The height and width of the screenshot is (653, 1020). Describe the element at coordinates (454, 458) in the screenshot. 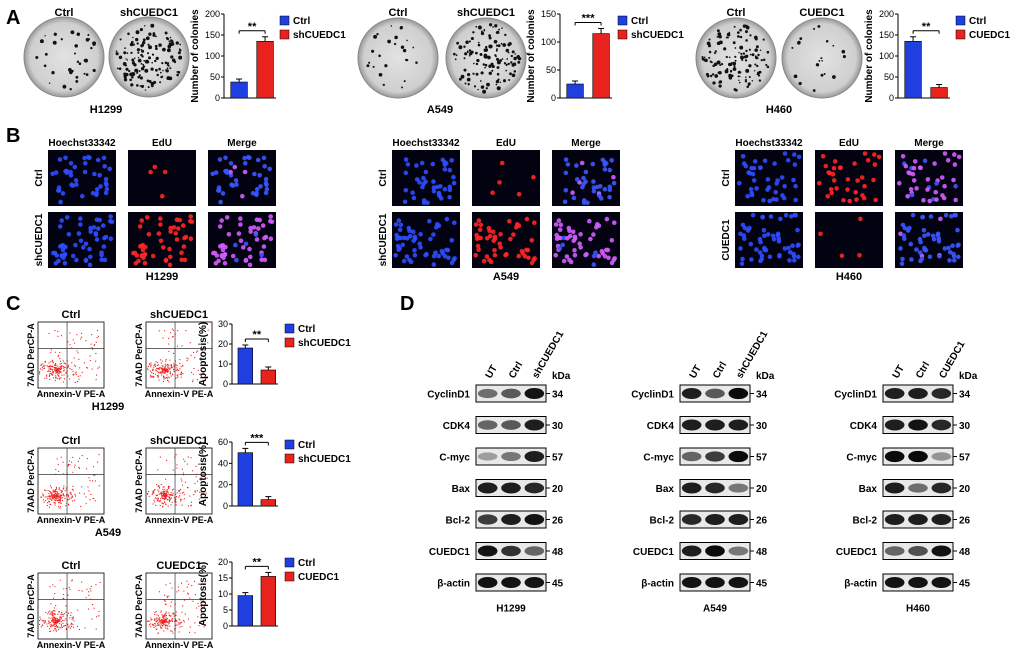

I see `protein-label: C-myc` at that location.